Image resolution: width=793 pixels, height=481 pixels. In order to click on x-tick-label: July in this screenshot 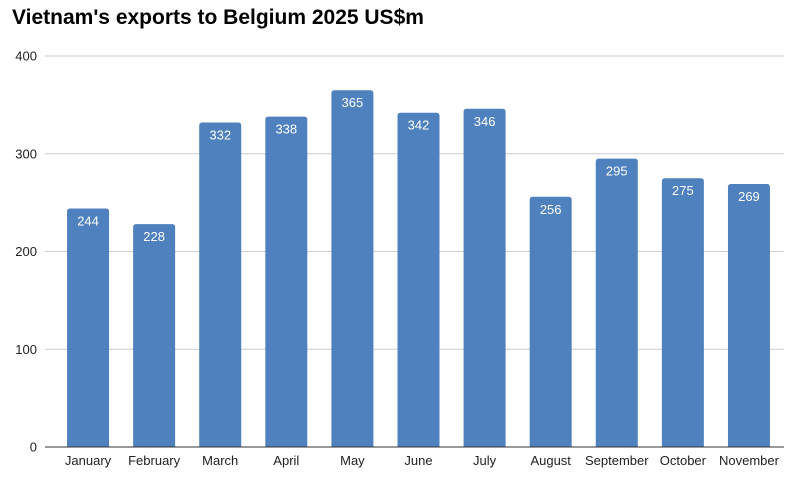, I will do `click(485, 460)`.